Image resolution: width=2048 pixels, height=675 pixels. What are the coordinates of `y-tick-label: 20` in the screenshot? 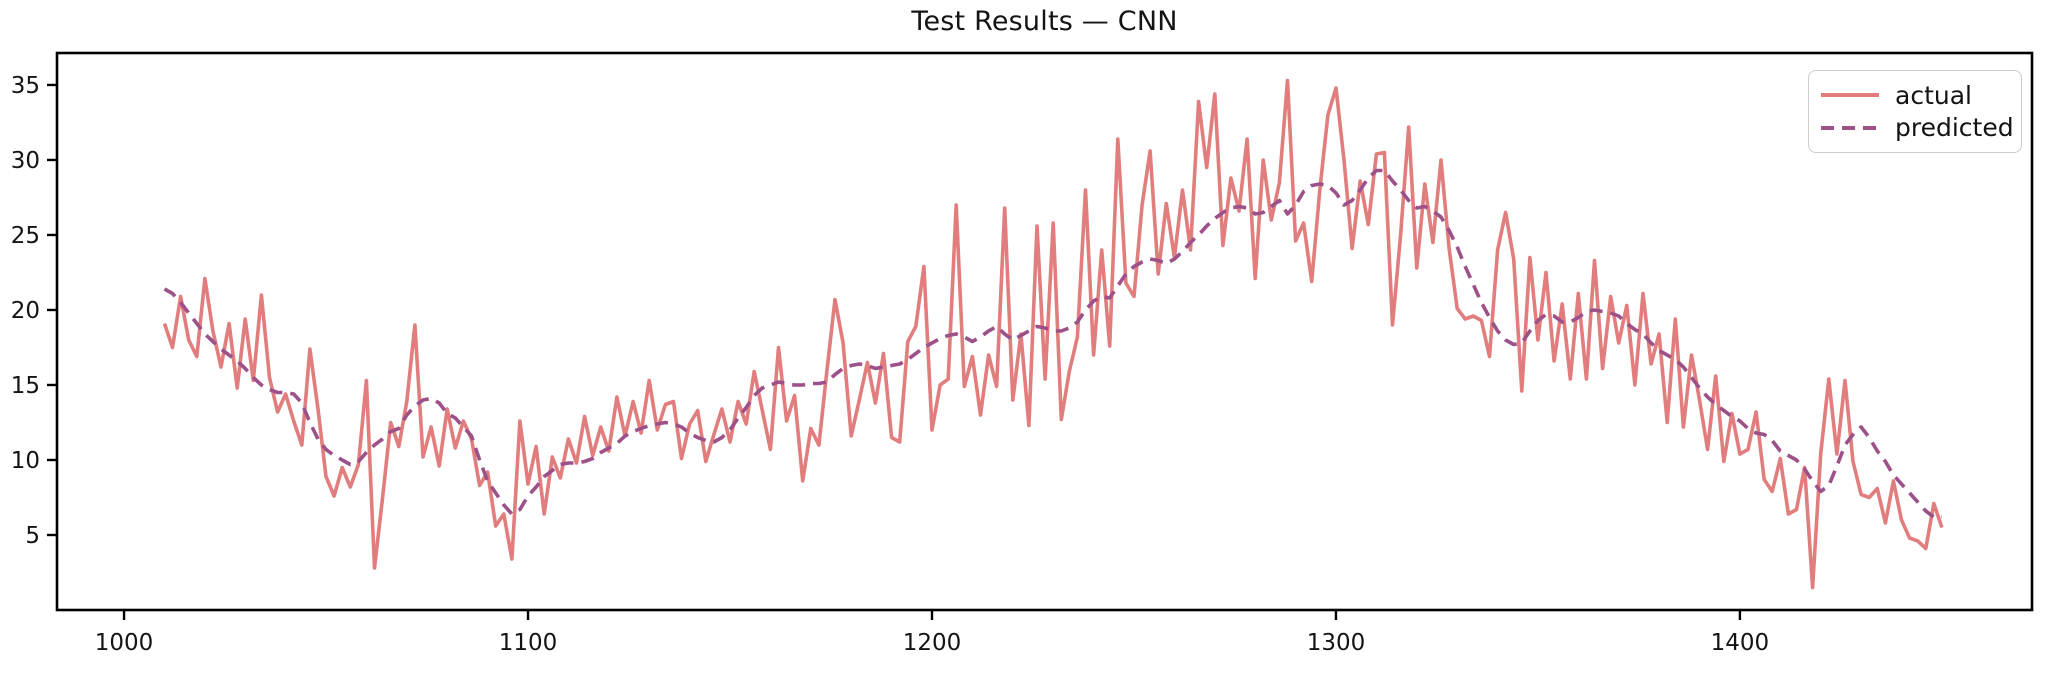 It's located at (25, 311).